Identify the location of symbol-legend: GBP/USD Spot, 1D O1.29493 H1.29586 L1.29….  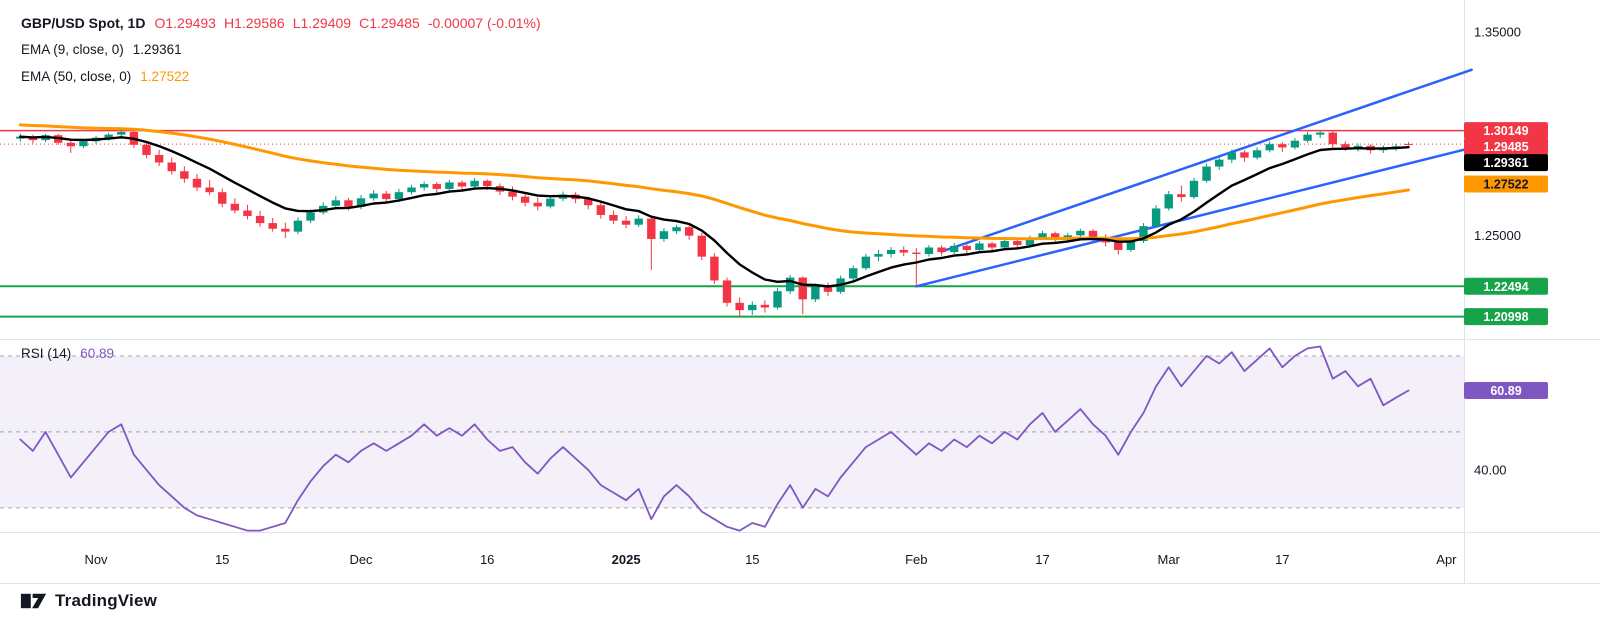
(281, 49).